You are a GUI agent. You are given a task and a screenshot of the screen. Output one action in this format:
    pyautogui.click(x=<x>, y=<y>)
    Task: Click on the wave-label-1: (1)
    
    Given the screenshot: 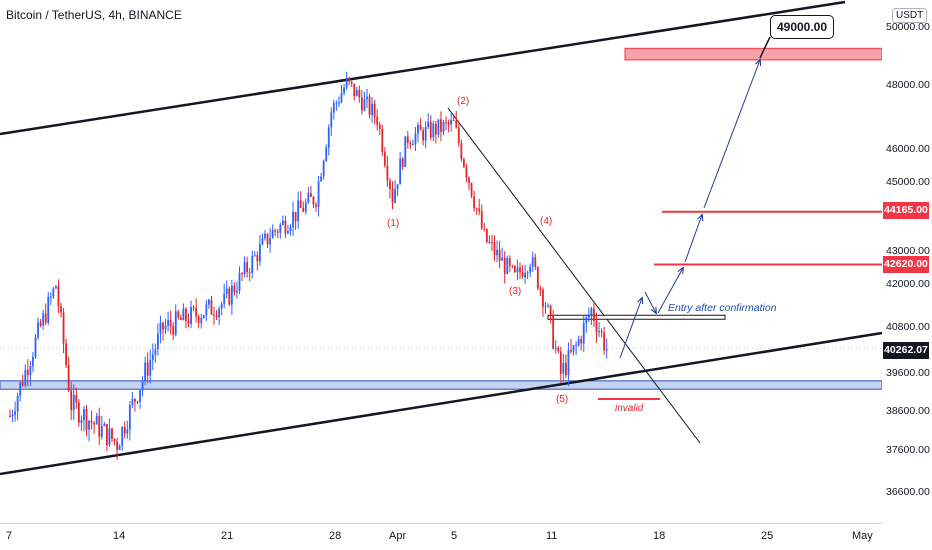 What is the action you would take?
    pyautogui.click(x=393, y=223)
    